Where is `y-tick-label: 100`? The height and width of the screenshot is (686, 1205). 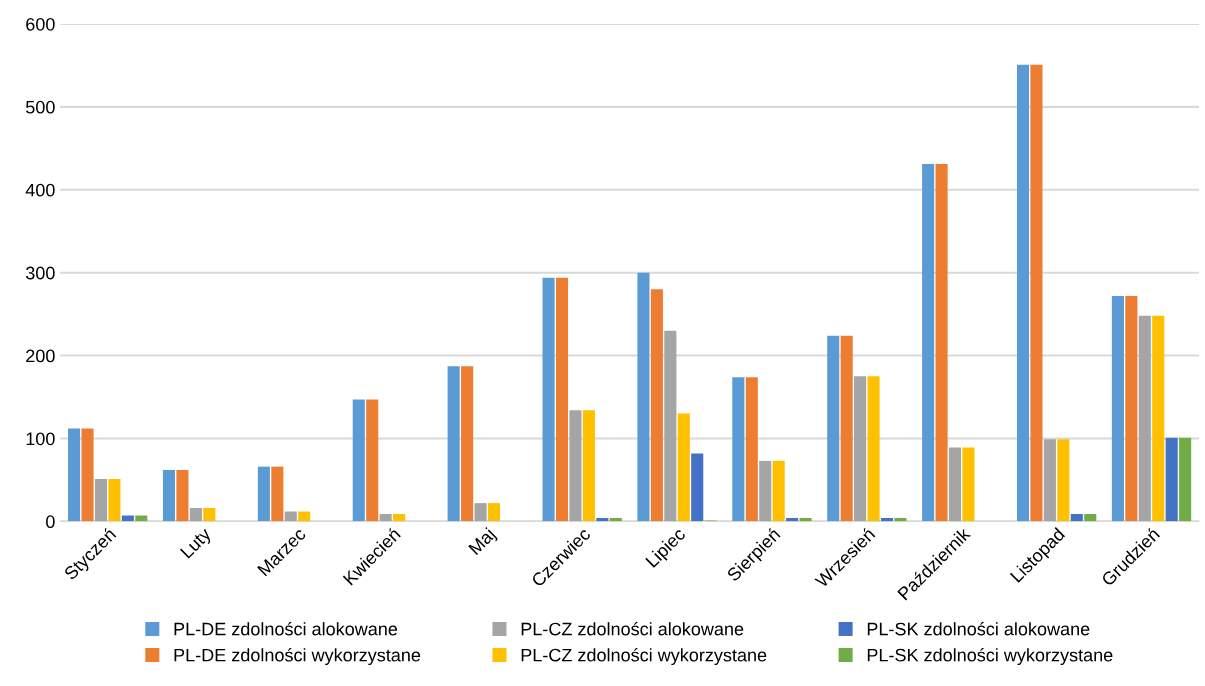
y-tick-label: 100 is located at coordinates (40, 439).